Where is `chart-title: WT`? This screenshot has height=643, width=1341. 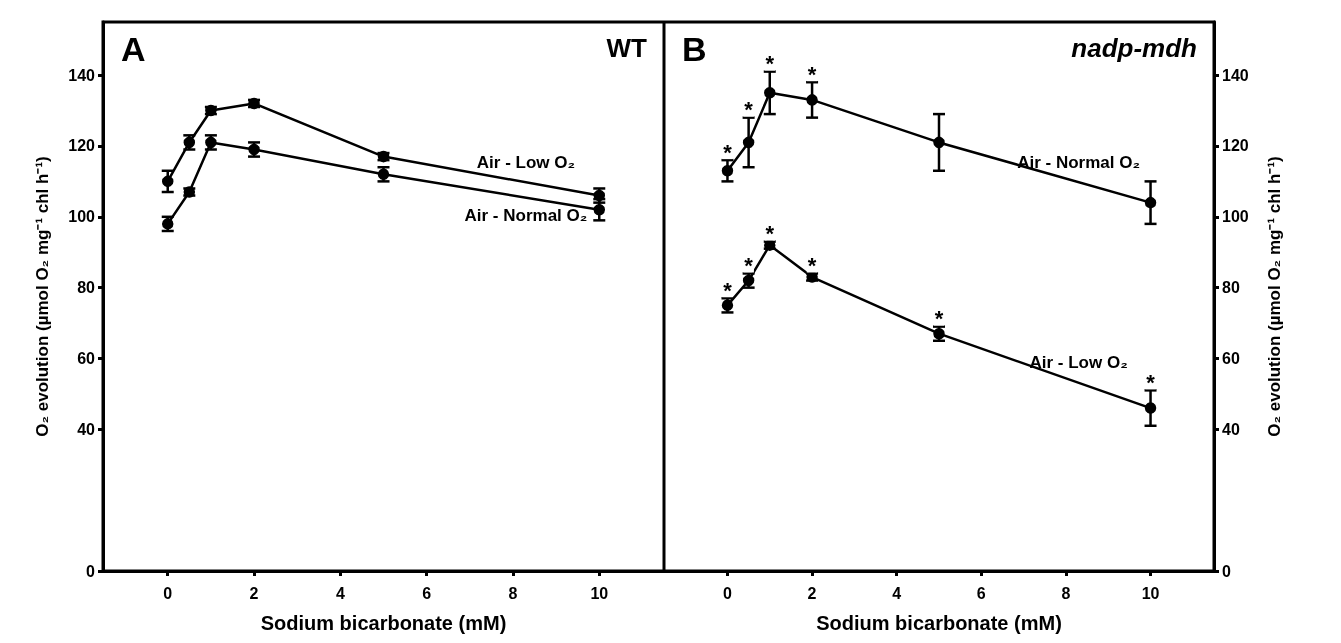 chart-title: WT is located at coordinates (627, 48).